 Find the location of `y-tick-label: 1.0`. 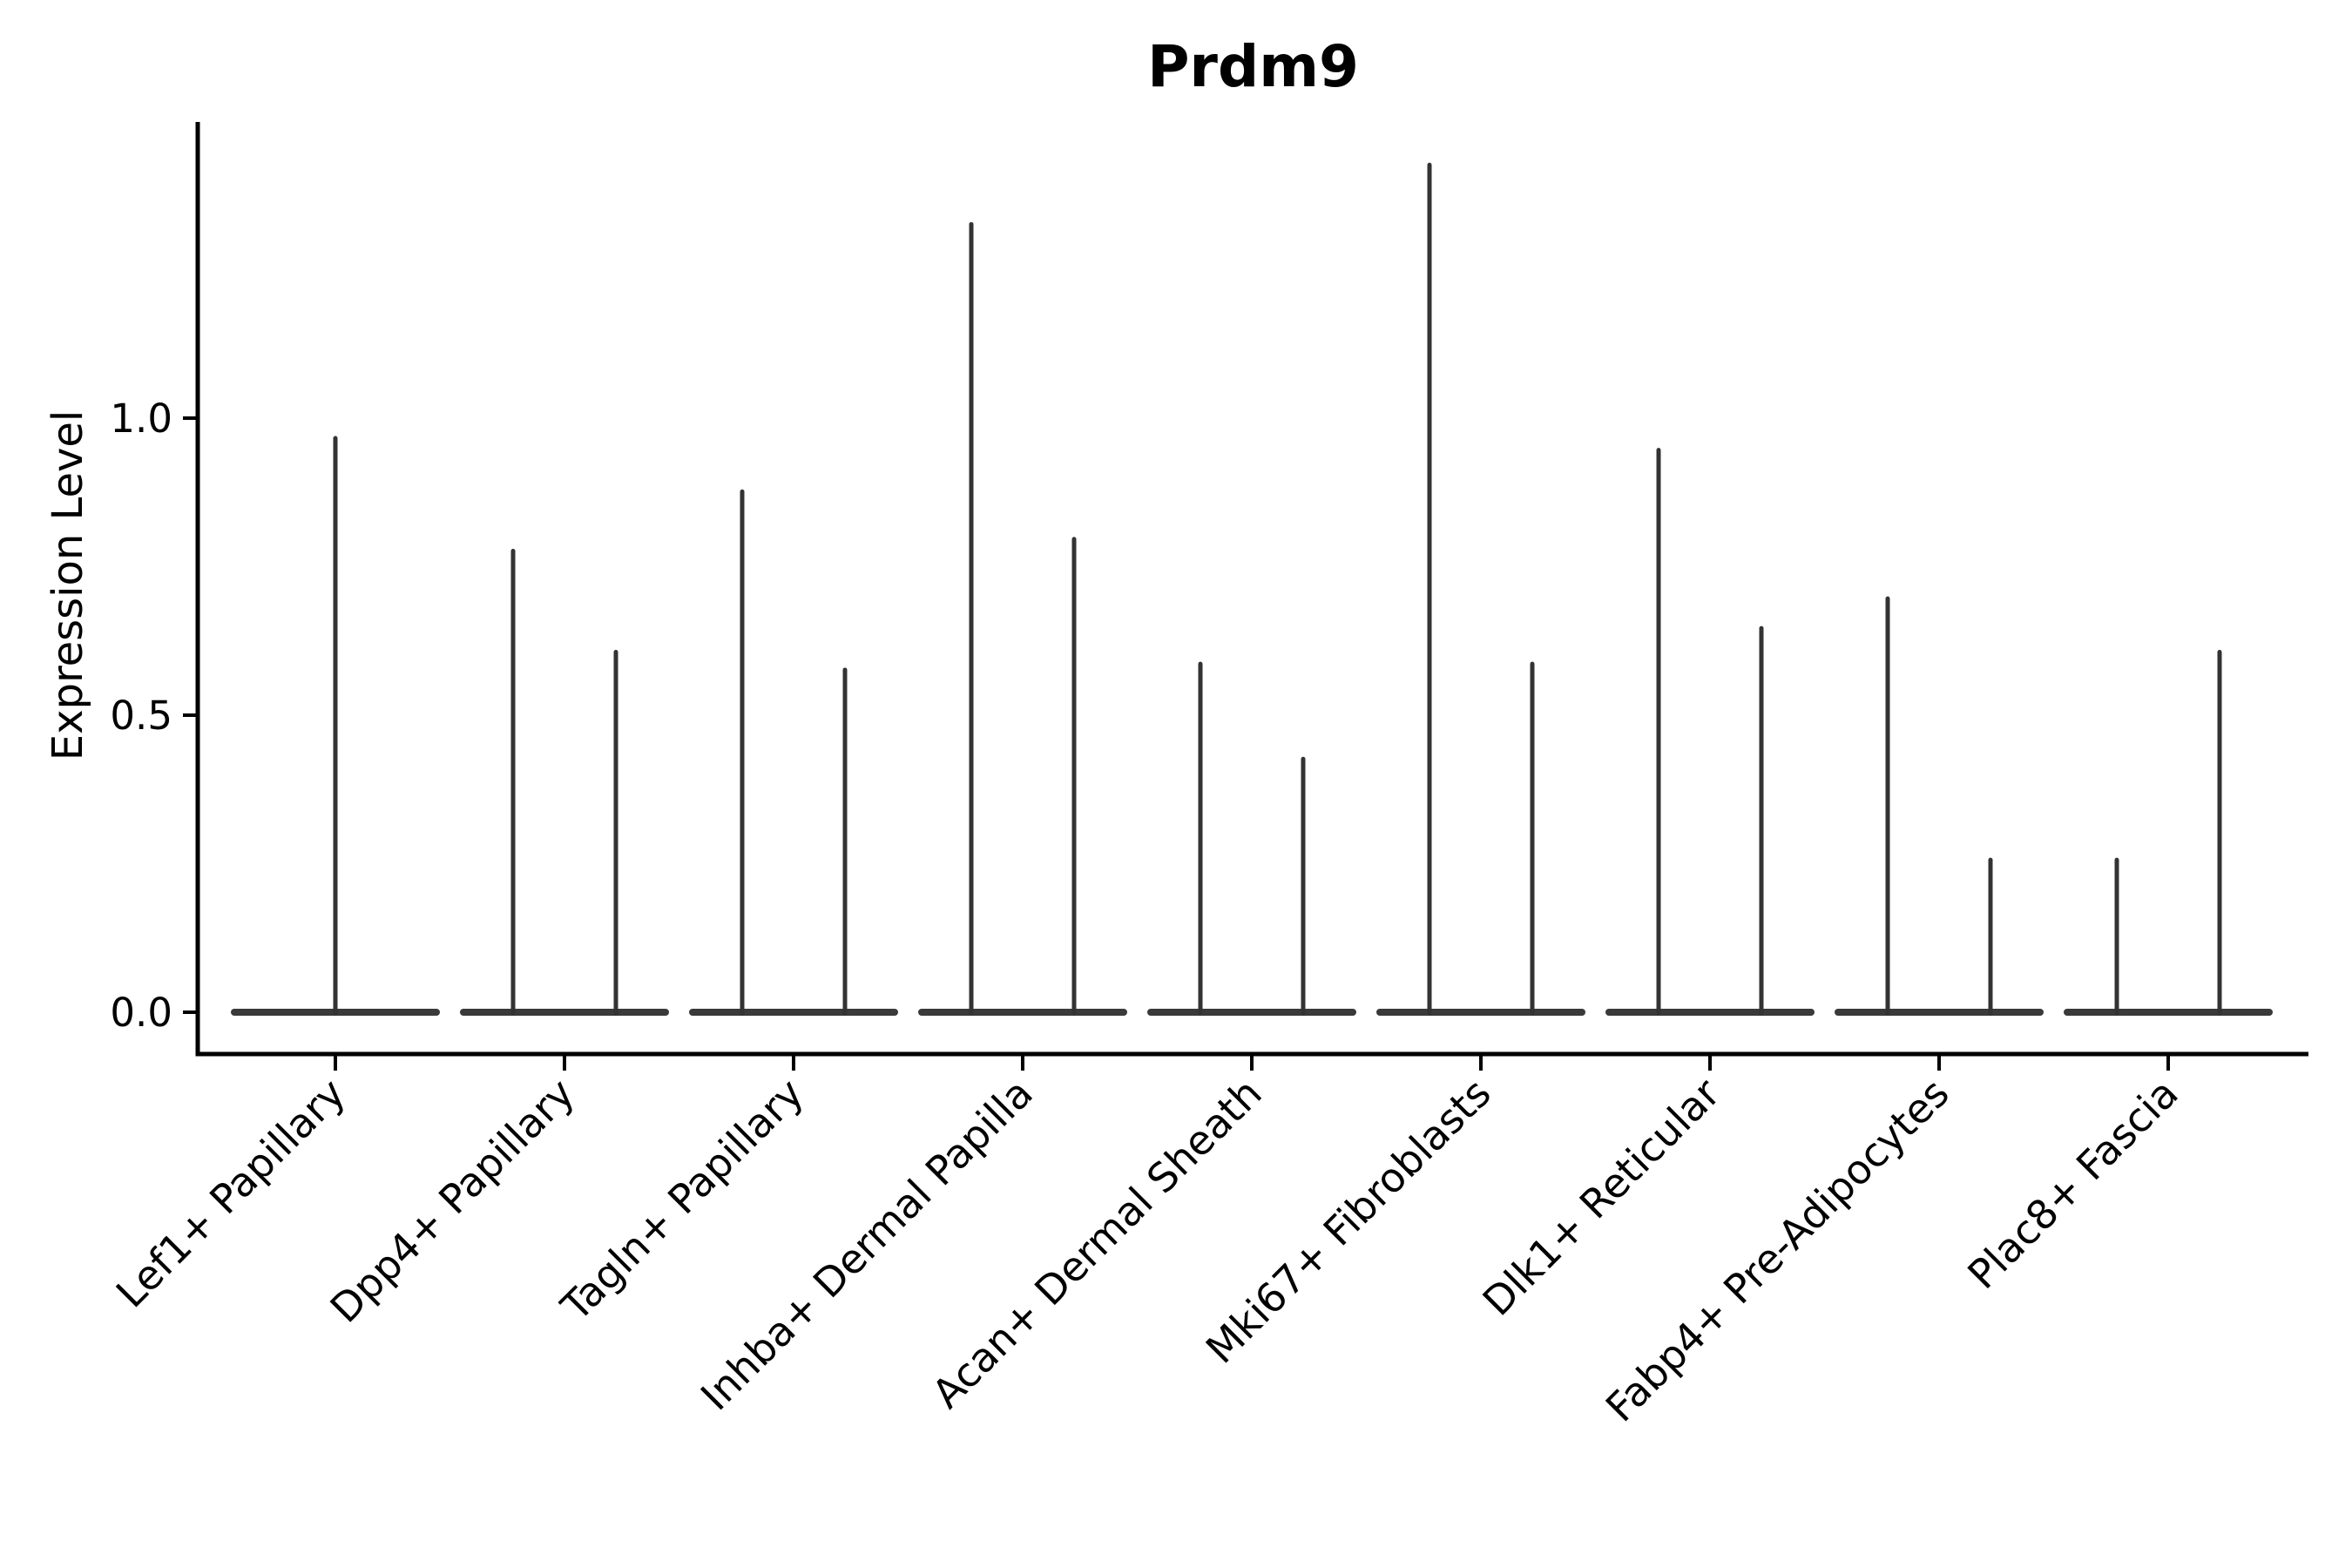

y-tick-label: 1.0 is located at coordinates (141, 418).